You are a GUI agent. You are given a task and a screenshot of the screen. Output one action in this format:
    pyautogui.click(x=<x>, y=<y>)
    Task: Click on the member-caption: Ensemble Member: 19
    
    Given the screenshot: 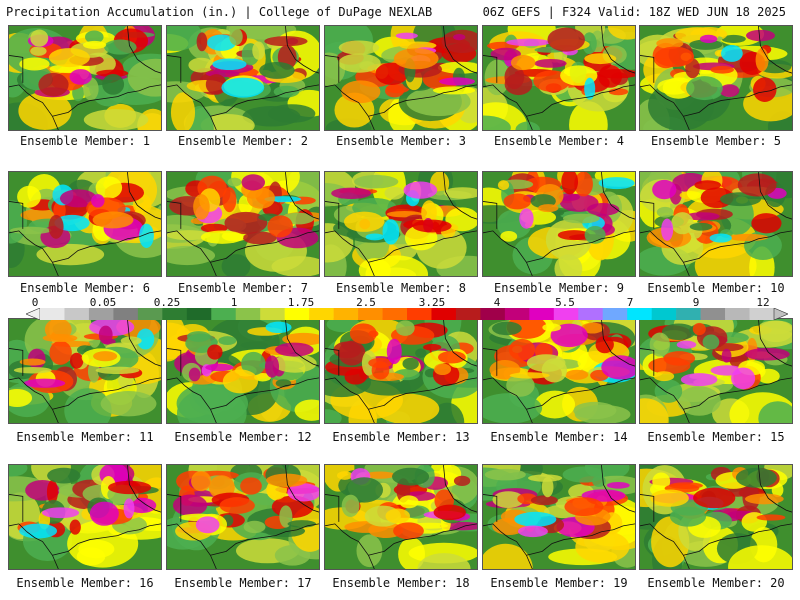 What is the action you would take?
    pyautogui.click(x=559, y=583)
    